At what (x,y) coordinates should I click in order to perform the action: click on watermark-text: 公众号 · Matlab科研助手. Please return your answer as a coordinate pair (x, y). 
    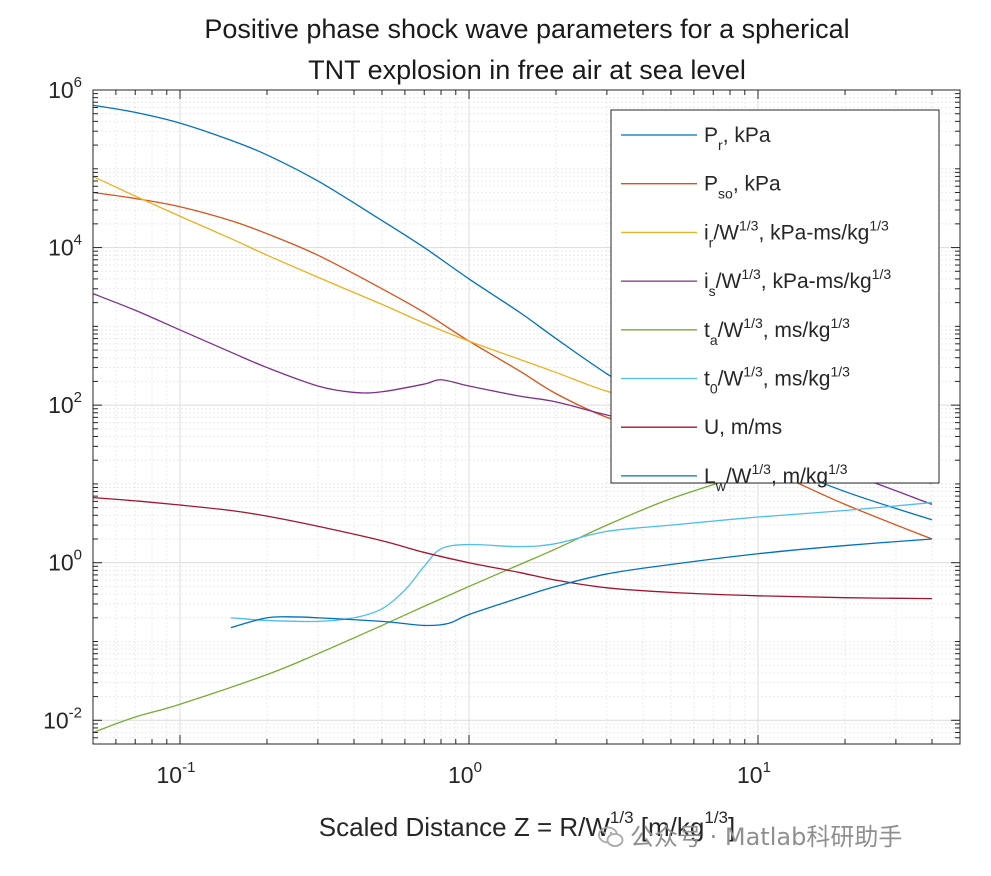
    Looking at the image, I should click on (766, 837).